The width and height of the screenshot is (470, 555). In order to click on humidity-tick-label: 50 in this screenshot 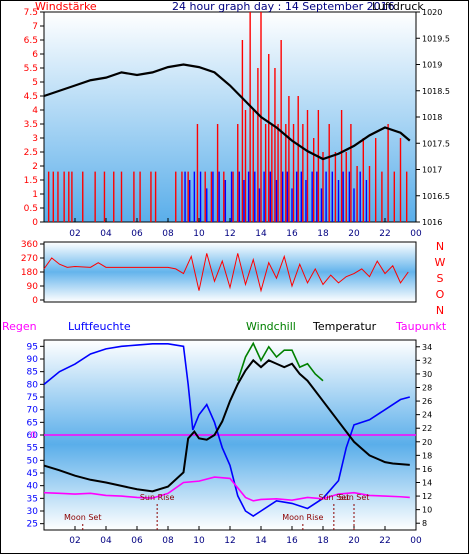, I will do `click(33, 461)`.